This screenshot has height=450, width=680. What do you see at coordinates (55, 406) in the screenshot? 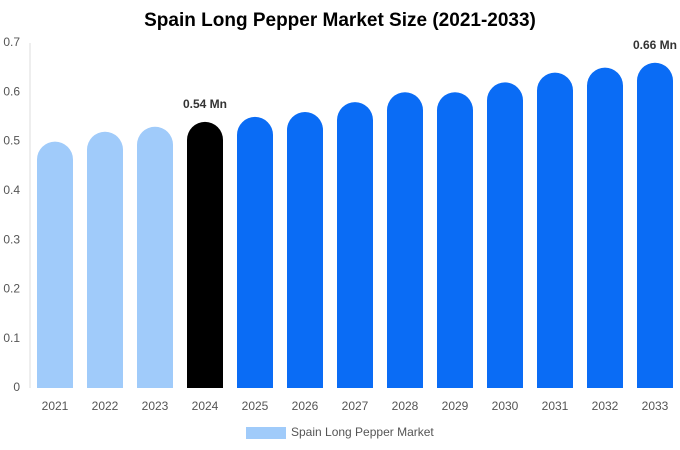
I see `x-tick-label: 2021` at bounding box center [55, 406].